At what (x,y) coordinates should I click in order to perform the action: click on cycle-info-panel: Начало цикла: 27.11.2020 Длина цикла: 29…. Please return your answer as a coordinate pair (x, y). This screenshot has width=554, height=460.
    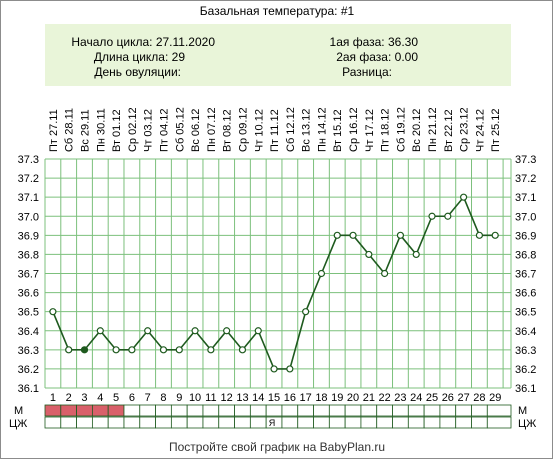
    Looking at the image, I should click on (278, 55).